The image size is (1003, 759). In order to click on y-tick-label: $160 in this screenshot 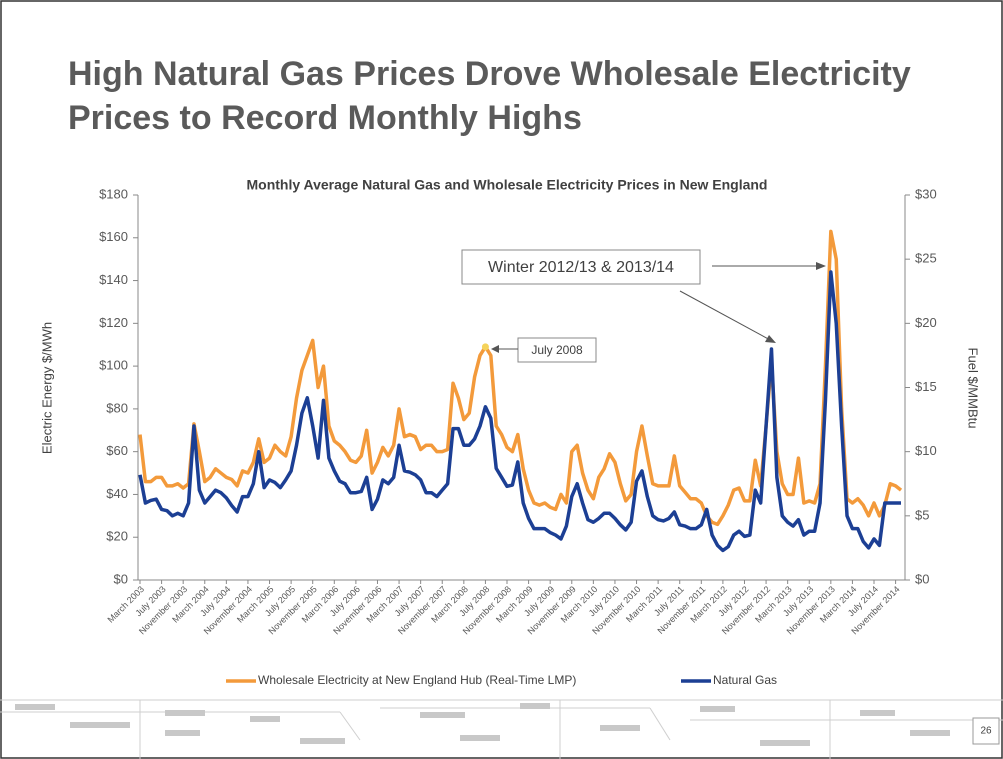, I will do `click(113, 236)`.